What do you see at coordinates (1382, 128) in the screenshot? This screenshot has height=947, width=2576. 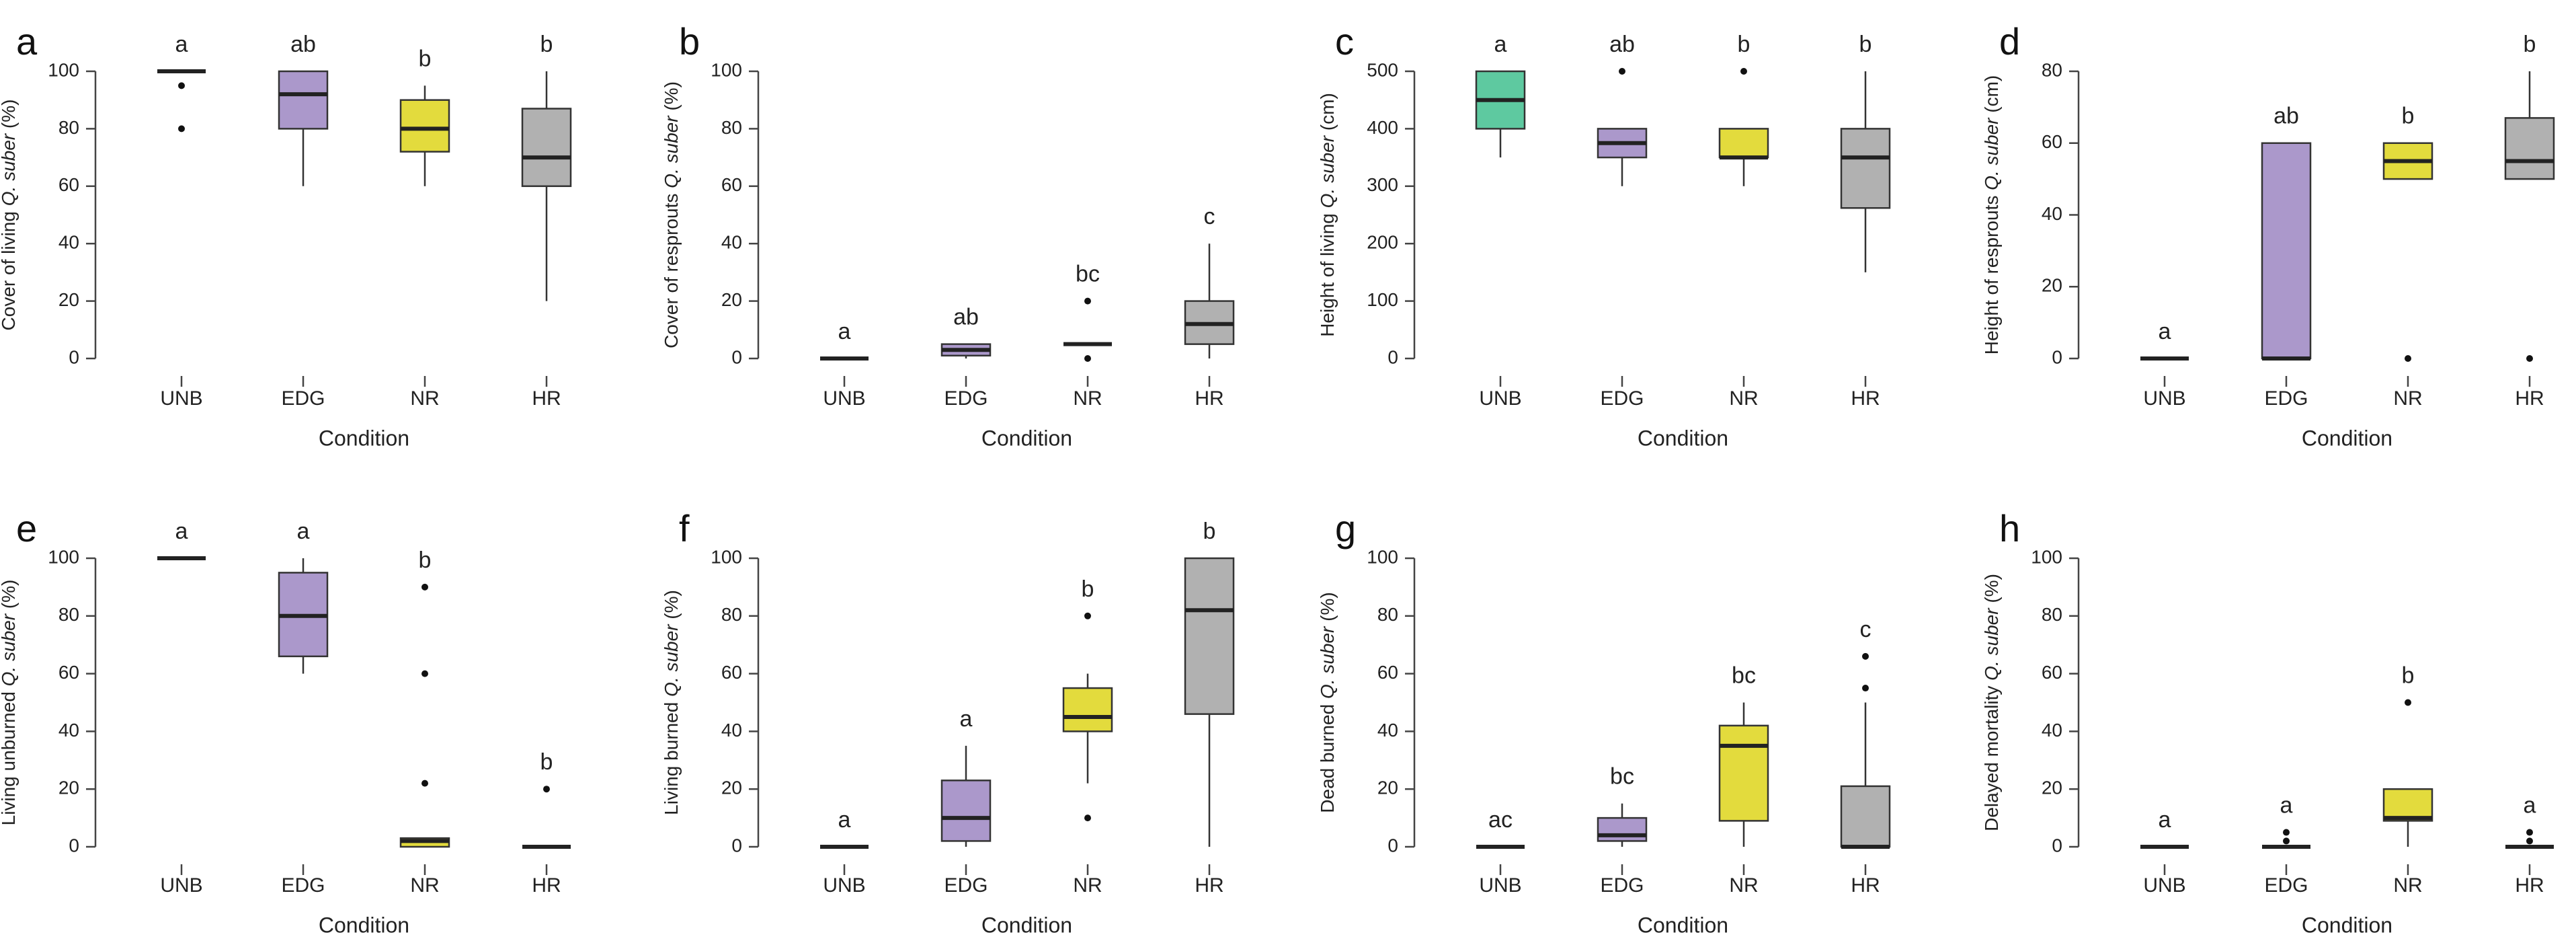 I see `y-tick-label: 400` at bounding box center [1382, 128].